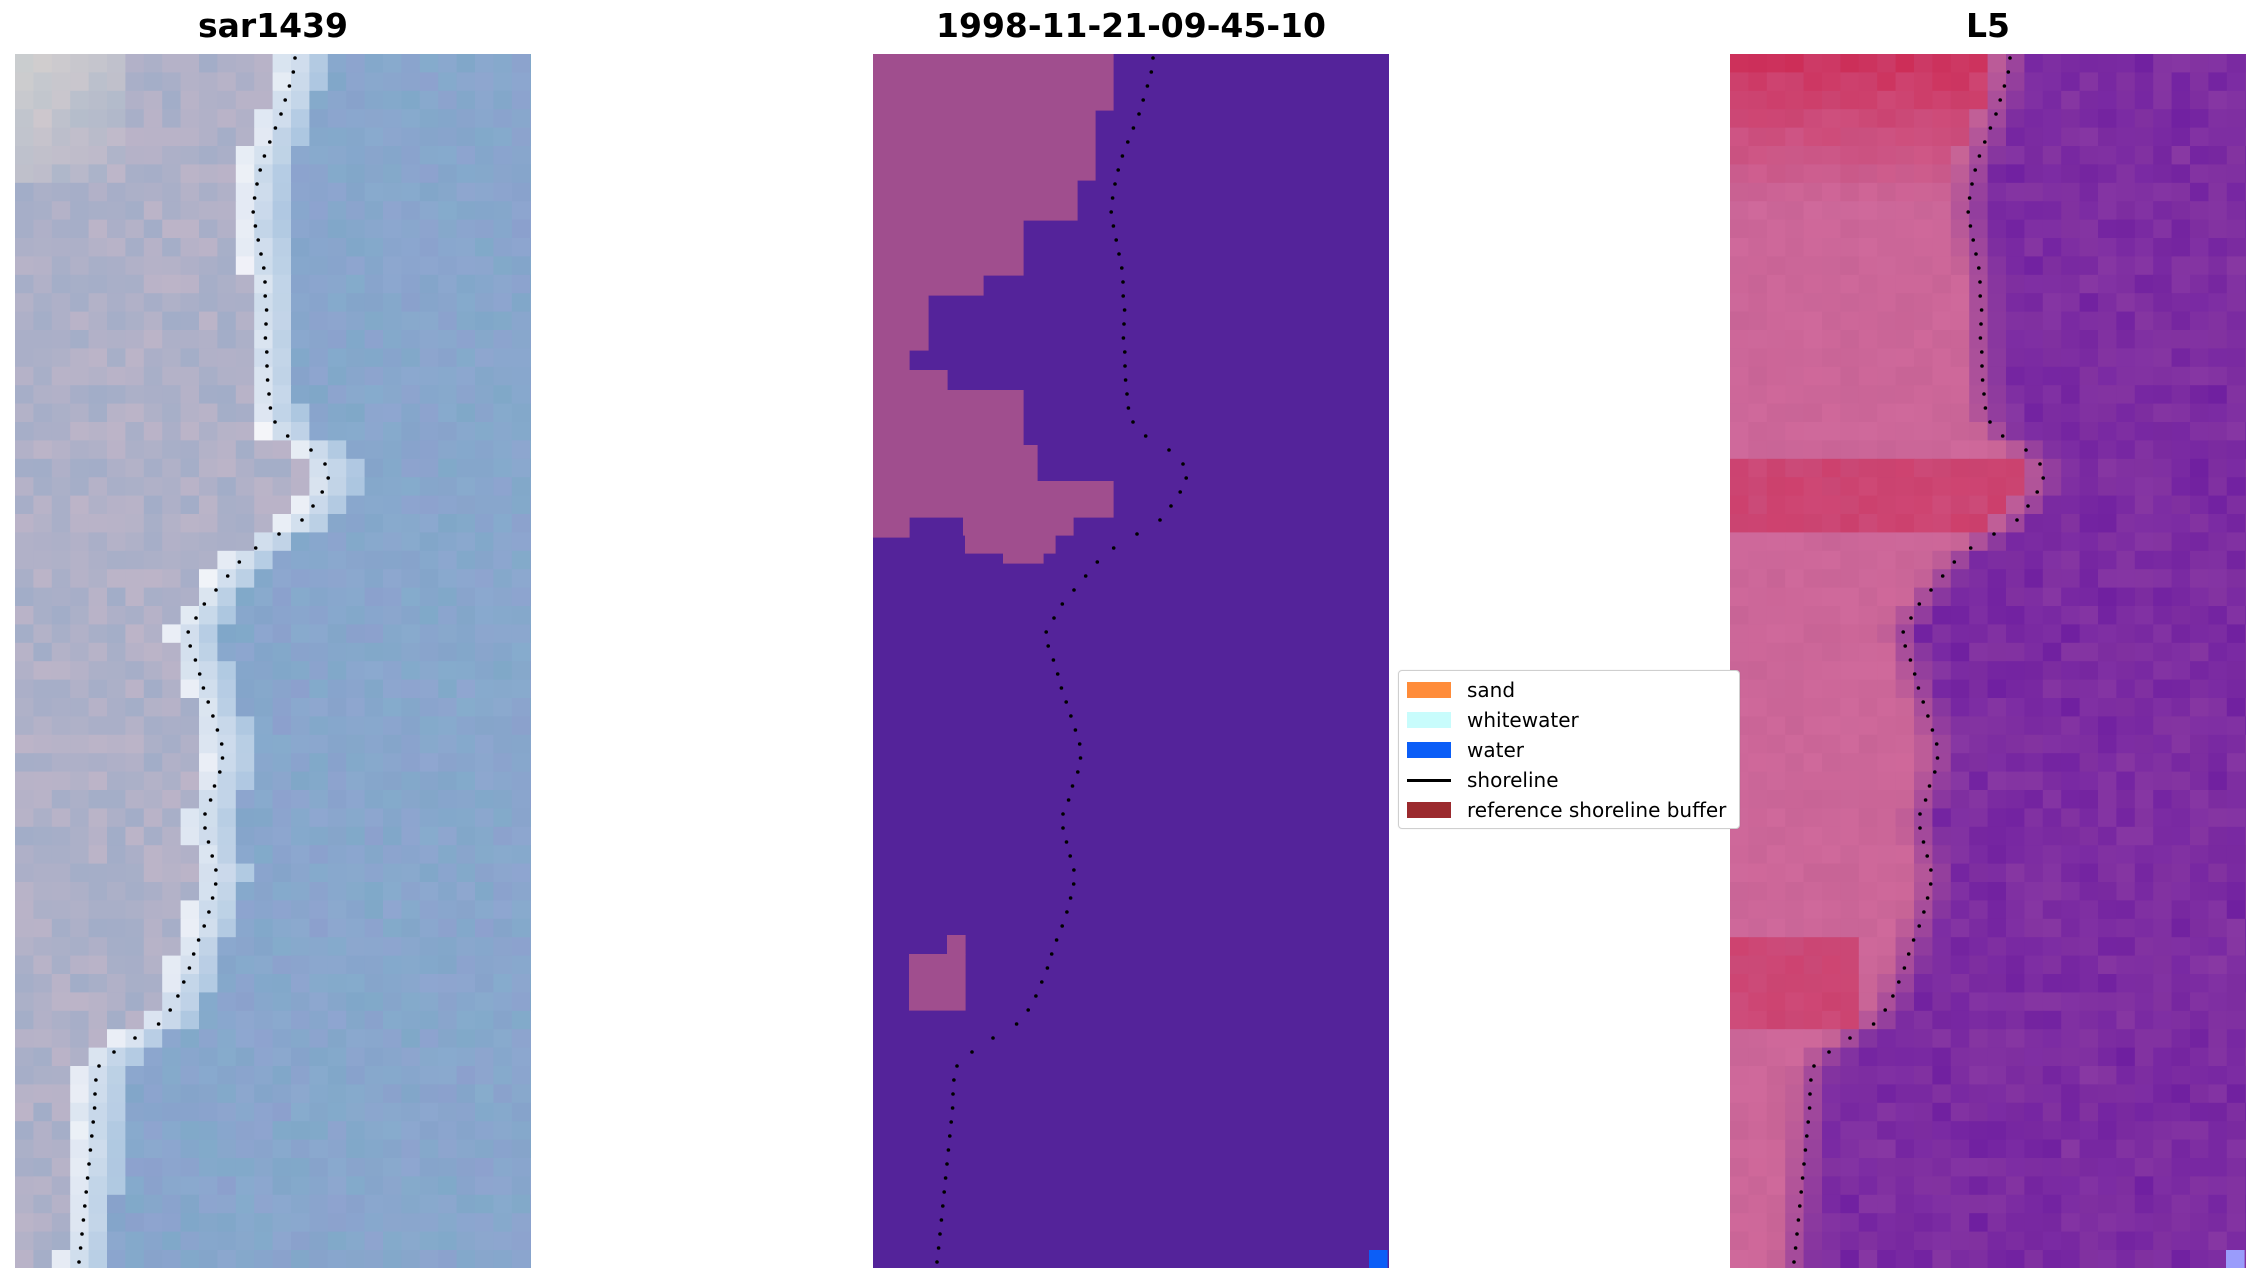  I want to click on legend-label-water: water, so click(1495, 750).